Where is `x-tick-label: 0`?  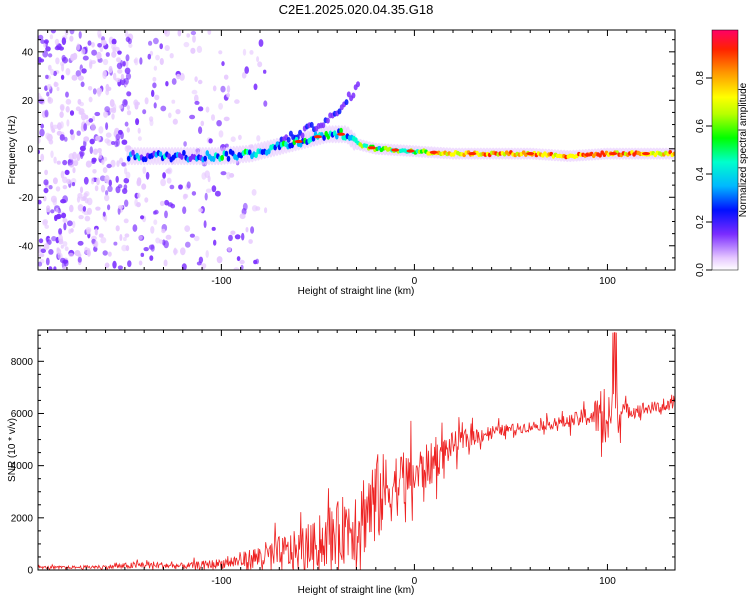
x-tick-label: 0 is located at coordinates (415, 581).